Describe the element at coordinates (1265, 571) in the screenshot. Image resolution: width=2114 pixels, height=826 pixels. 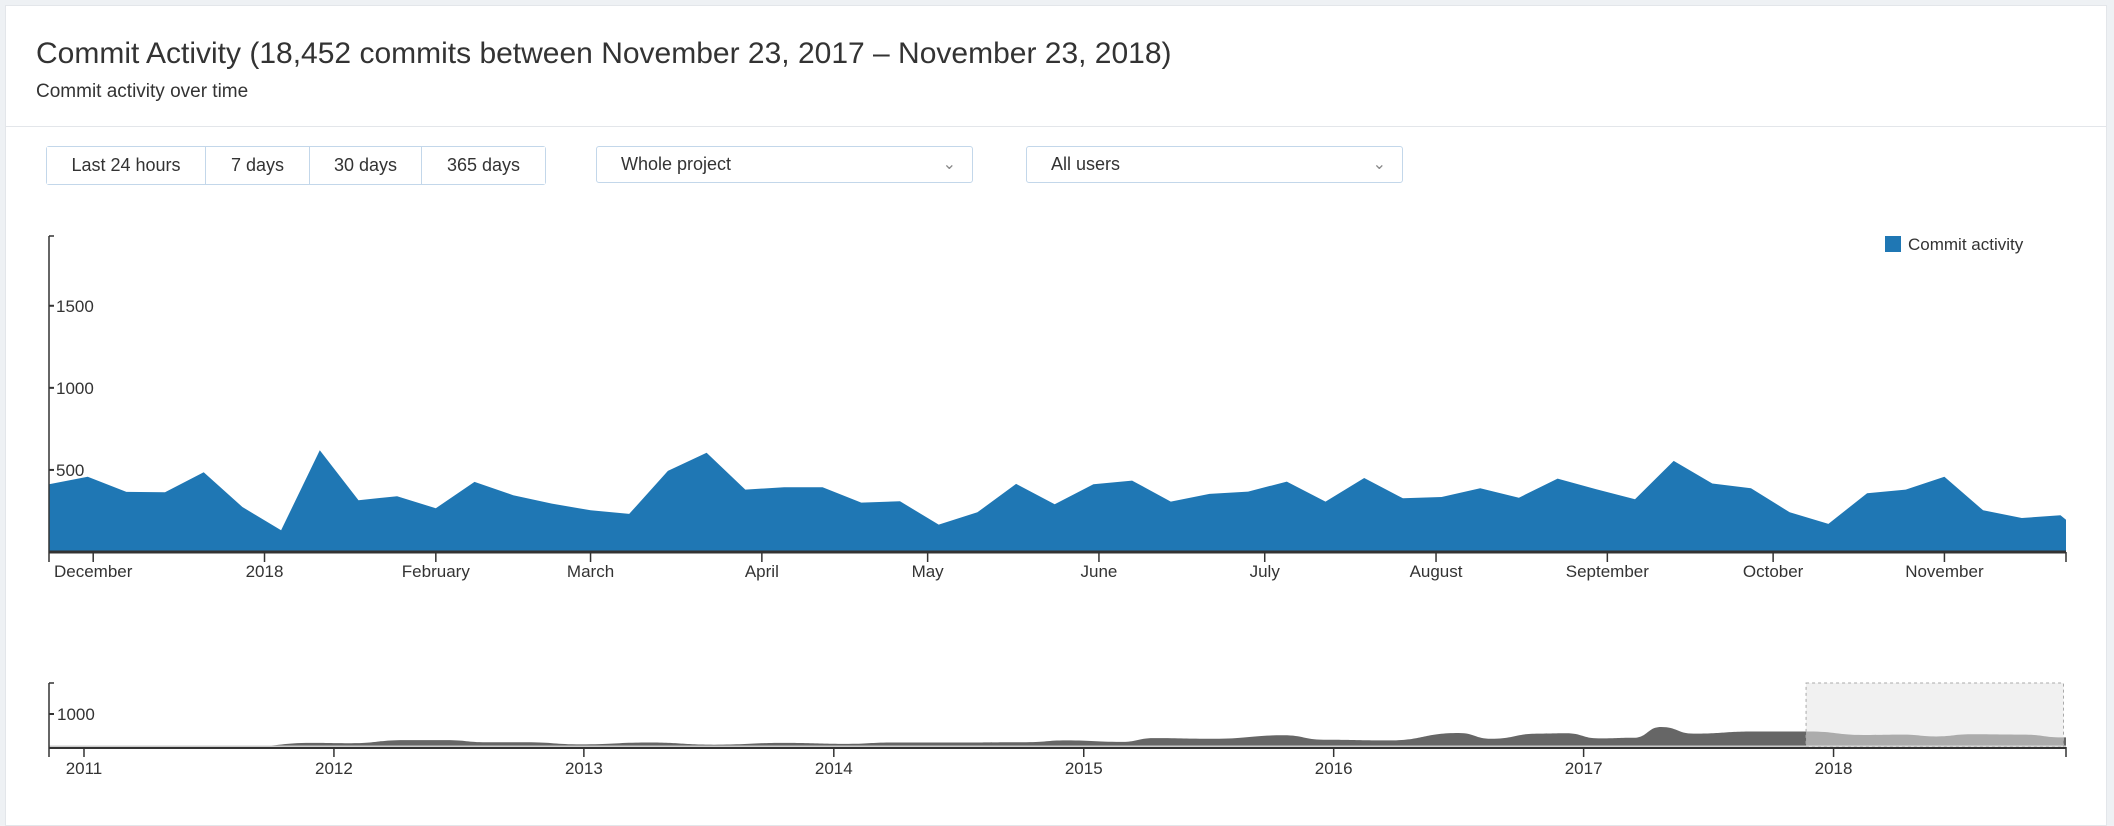
I see `x-tick-label: July` at that location.